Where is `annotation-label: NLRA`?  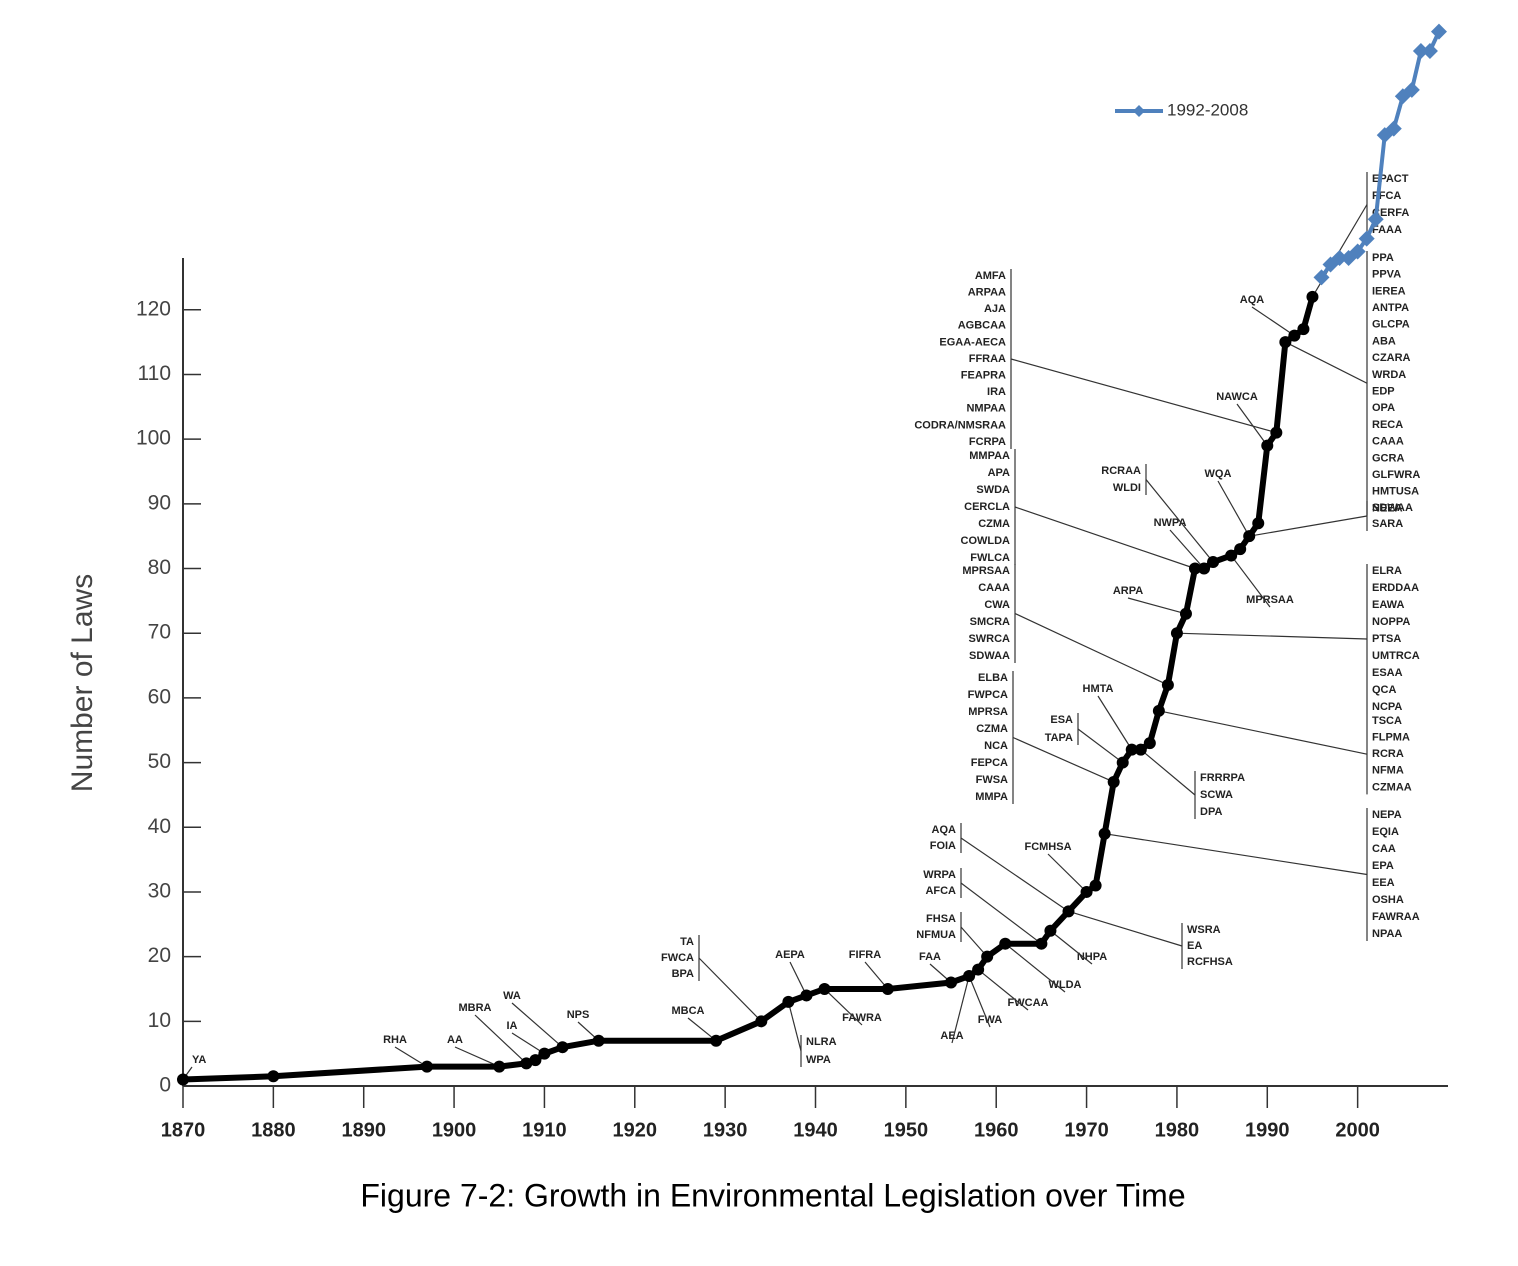 annotation-label: NLRA is located at coordinates (821, 1042).